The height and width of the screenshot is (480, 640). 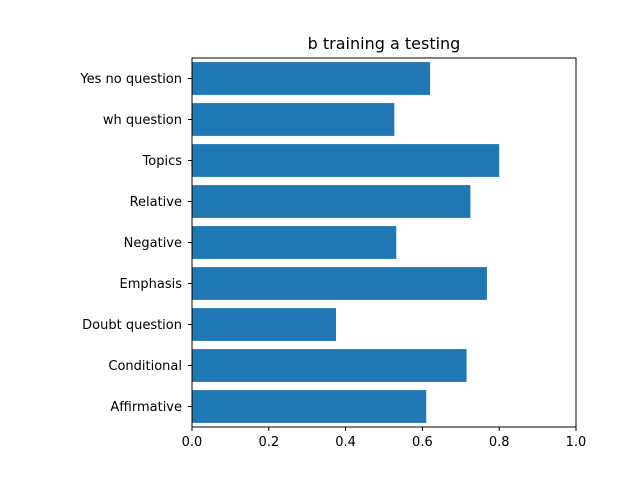 What do you see at coordinates (339, 283) in the screenshot?
I see `bar-emphasis` at bounding box center [339, 283].